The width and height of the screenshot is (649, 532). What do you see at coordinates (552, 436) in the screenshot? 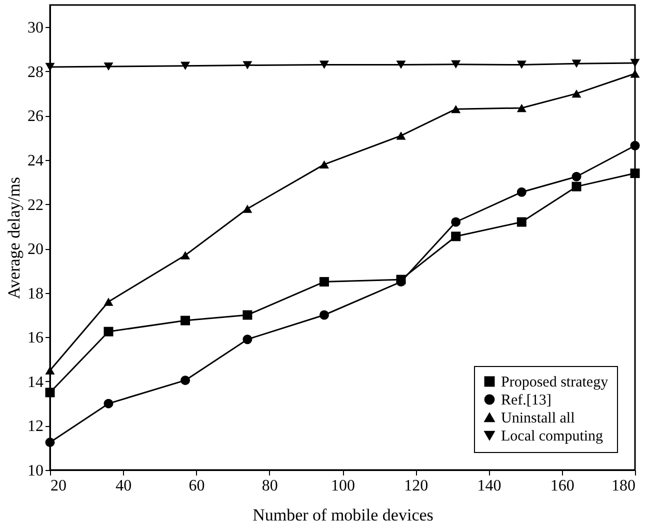
I see `legend-label: Local computing` at bounding box center [552, 436].